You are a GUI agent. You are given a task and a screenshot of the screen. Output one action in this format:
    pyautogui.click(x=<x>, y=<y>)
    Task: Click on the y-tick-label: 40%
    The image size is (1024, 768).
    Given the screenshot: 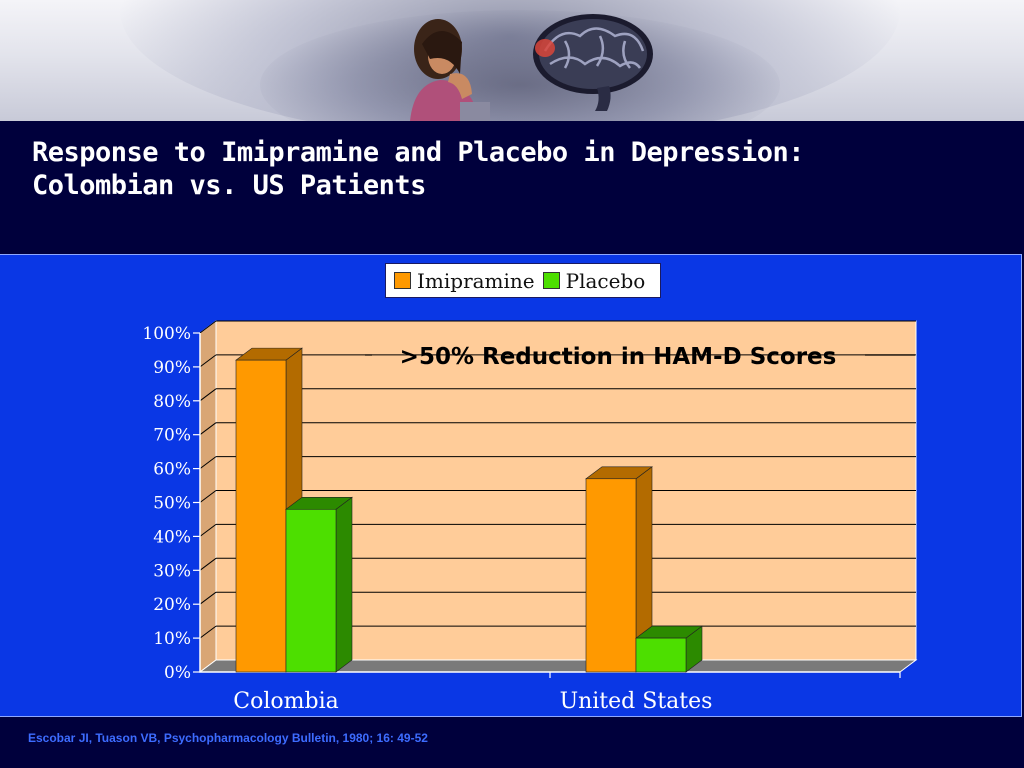 What is the action you would take?
    pyautogui.click(x=172, y=537)
    